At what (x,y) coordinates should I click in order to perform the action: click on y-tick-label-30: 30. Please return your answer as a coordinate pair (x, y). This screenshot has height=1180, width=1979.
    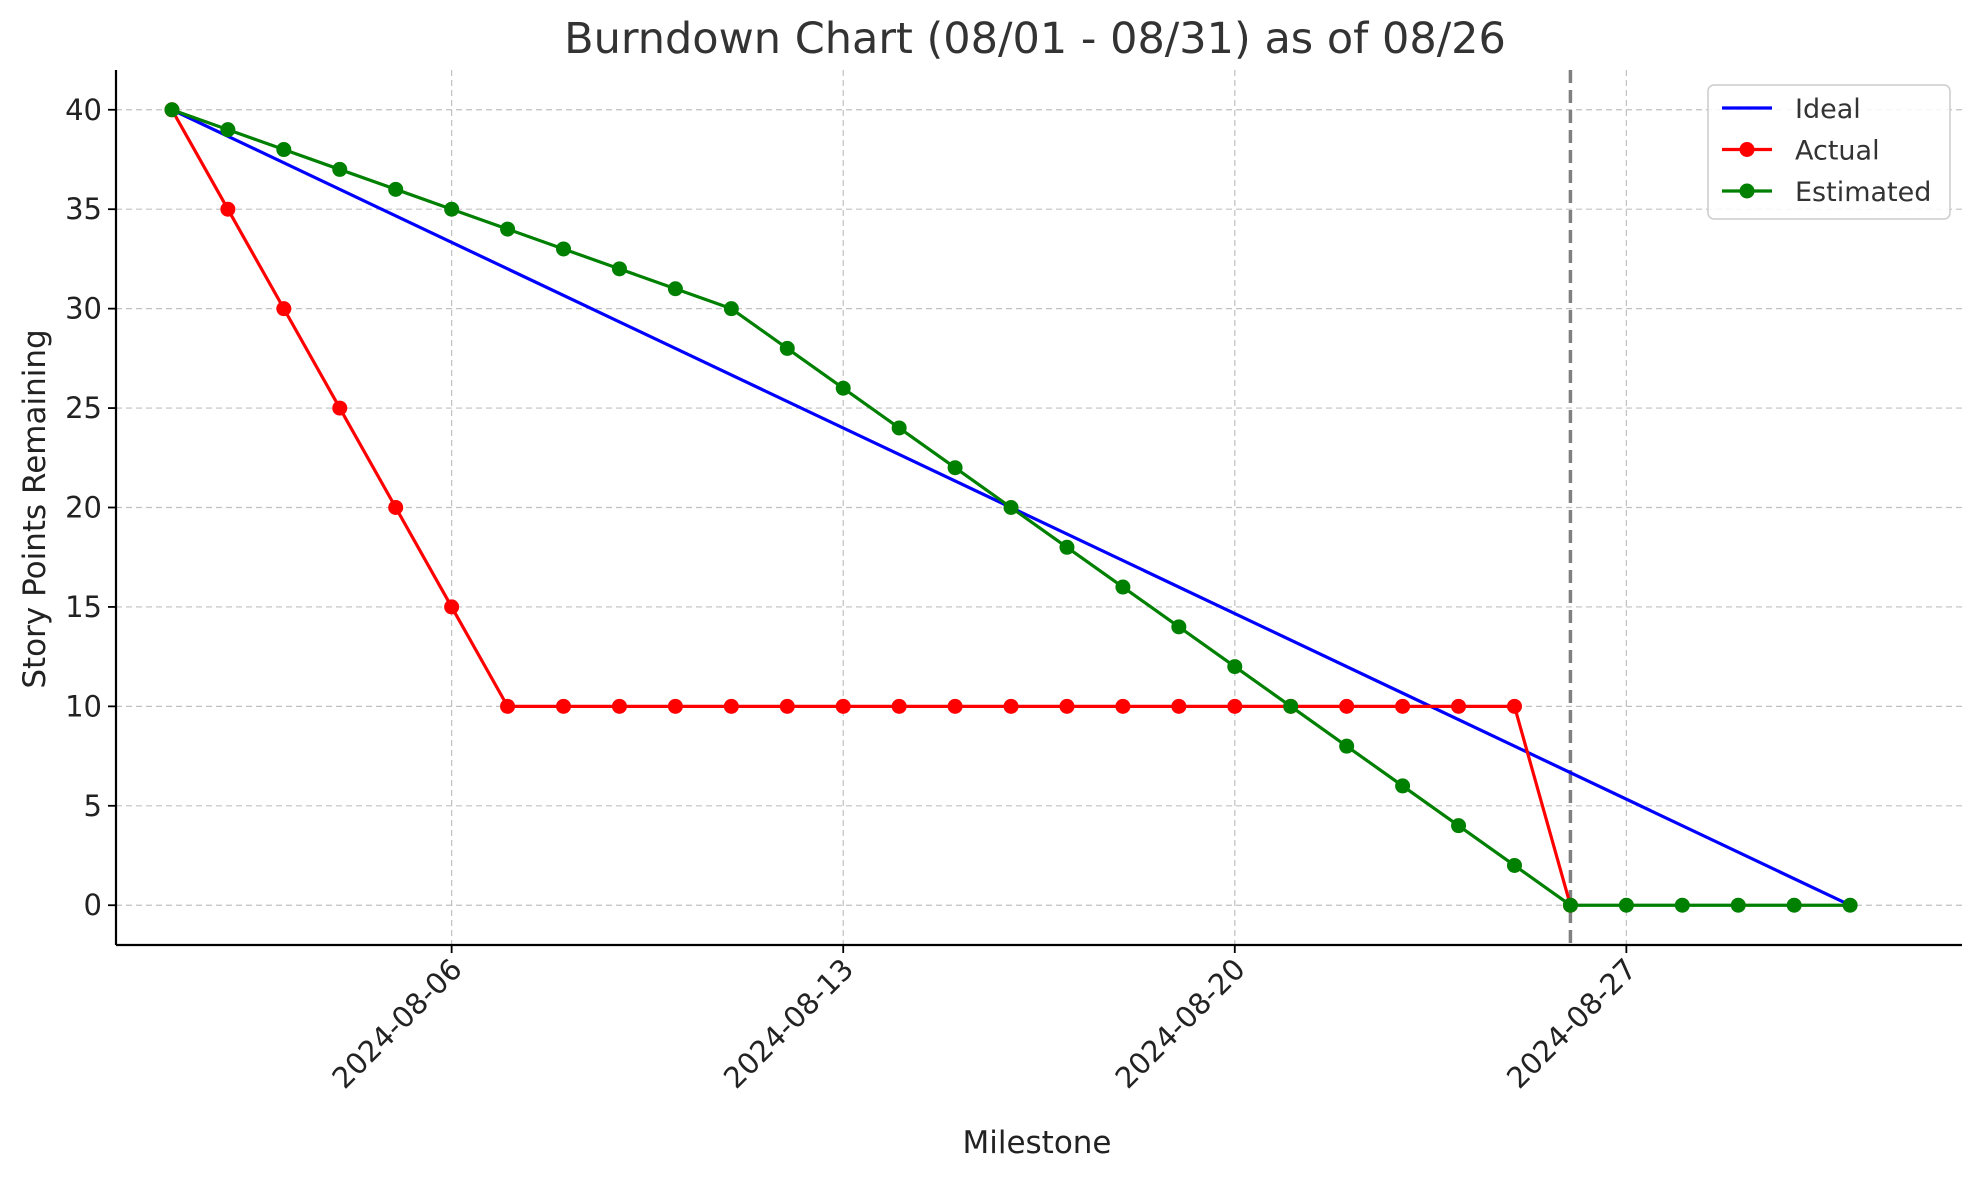
    Looking at the image, I should click on (83, 309).